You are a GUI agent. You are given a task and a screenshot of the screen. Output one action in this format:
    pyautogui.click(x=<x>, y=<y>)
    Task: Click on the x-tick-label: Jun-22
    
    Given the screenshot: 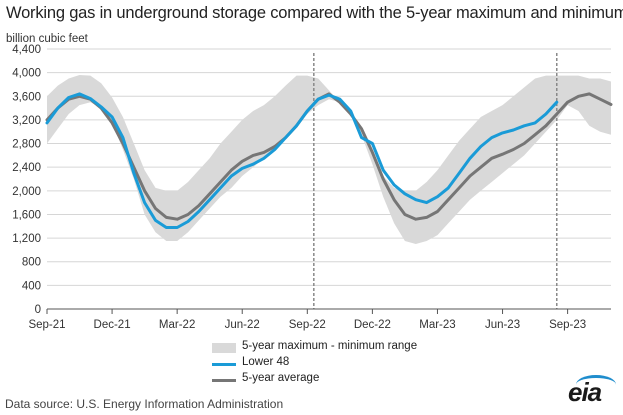 What is the action you would take?
    pyautogui.click(x=242, y=325)
    